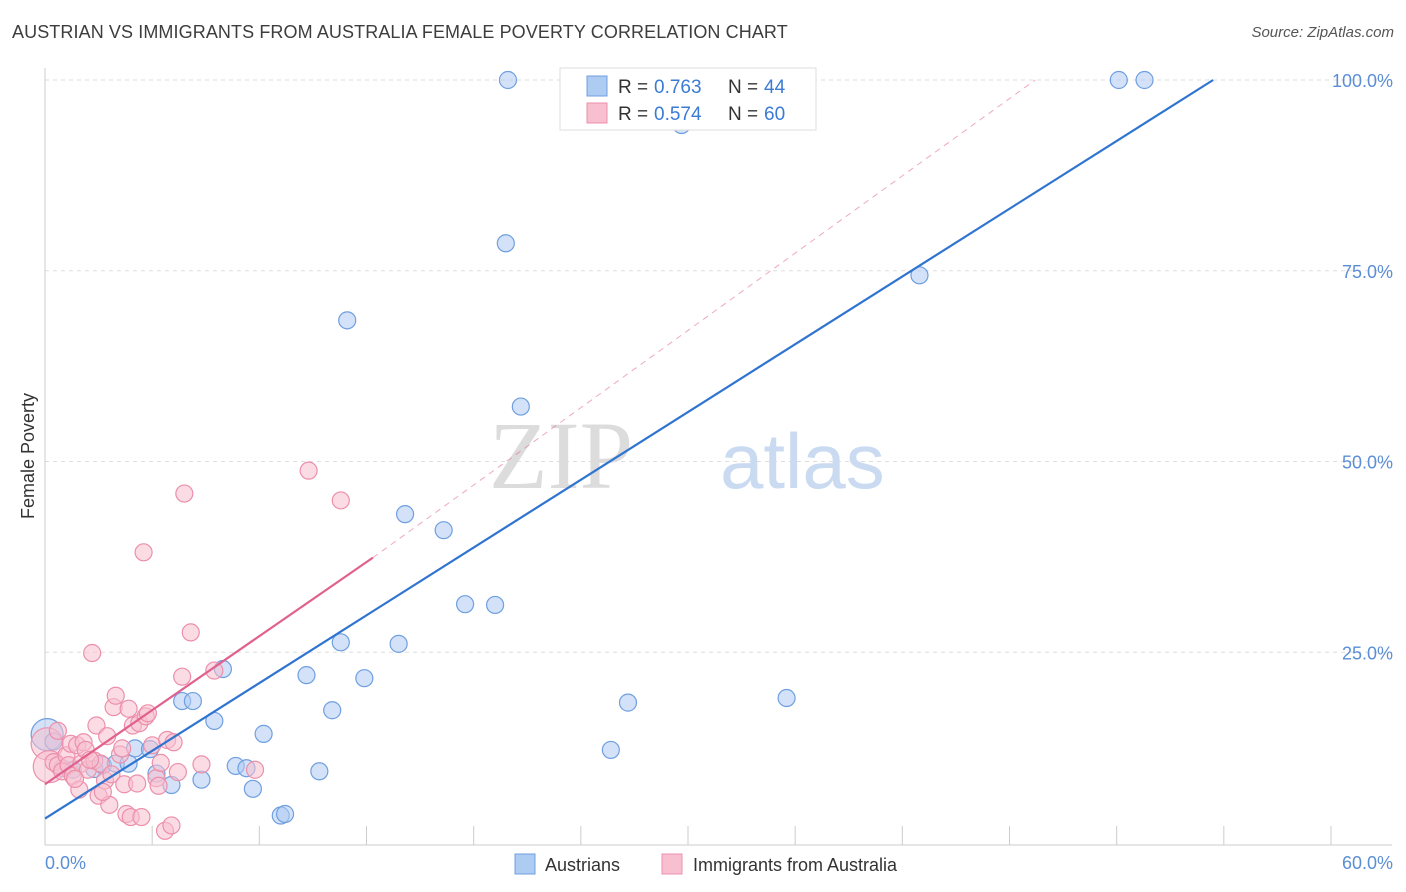  What do you see at coordinates (795, 865) in the screenshot?
I see `legend-label-australia: Immigrants from Australia` at bounding box center [795, 865].